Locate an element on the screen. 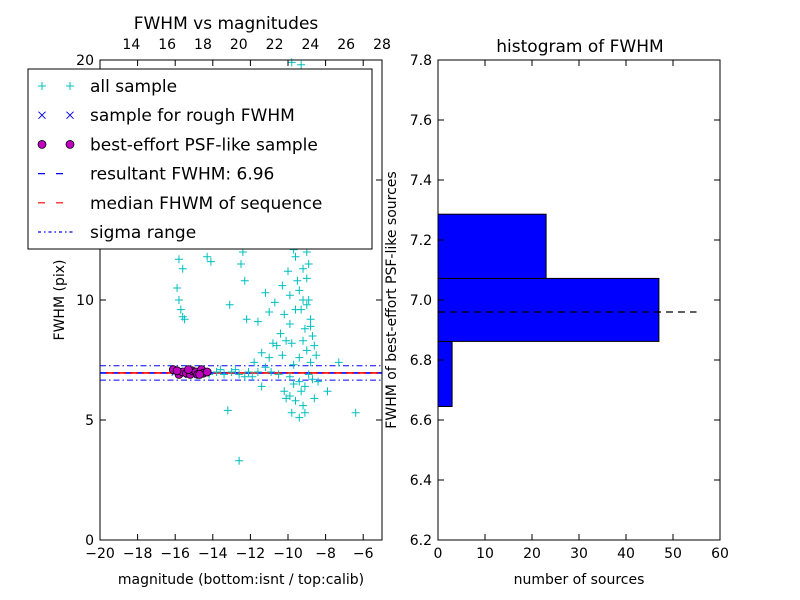  legend-item: sample for rough FWHM is located at coordinates (166, 116).